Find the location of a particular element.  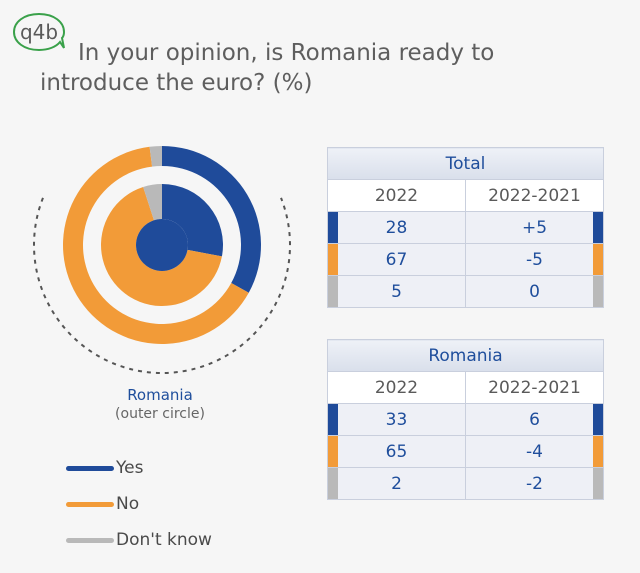

legend-item-dont-know: Don't know is located at coordinates (139, 540).